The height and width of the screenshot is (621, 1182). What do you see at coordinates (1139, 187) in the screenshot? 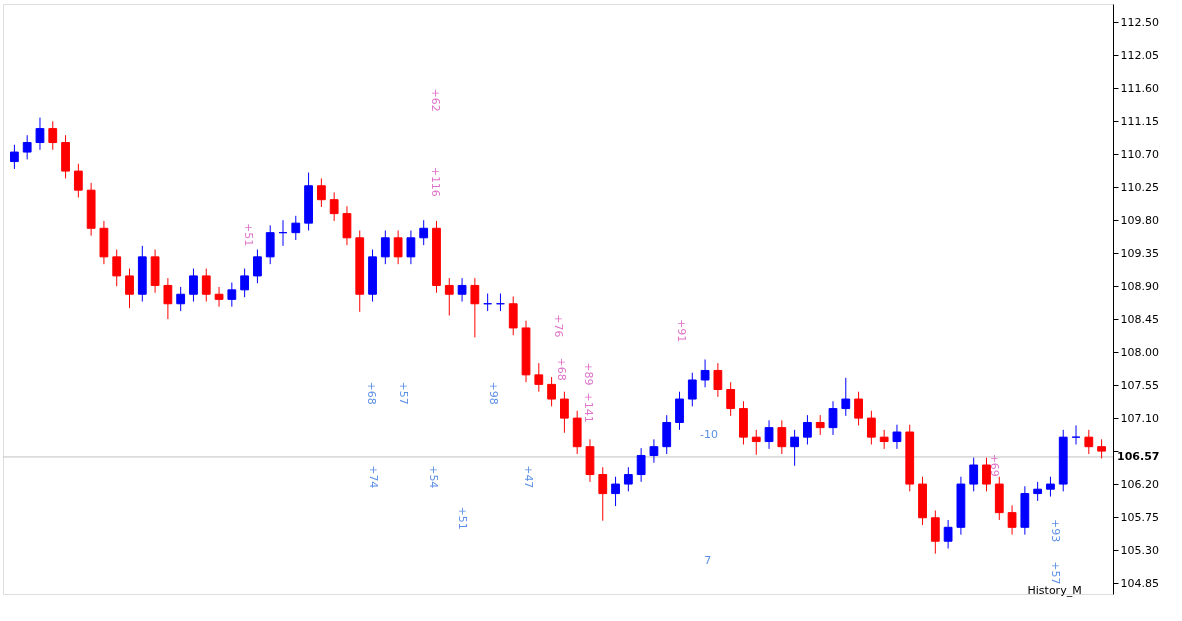
I see `y-tick-label: 110.25` at bounding box center [1139, 187].